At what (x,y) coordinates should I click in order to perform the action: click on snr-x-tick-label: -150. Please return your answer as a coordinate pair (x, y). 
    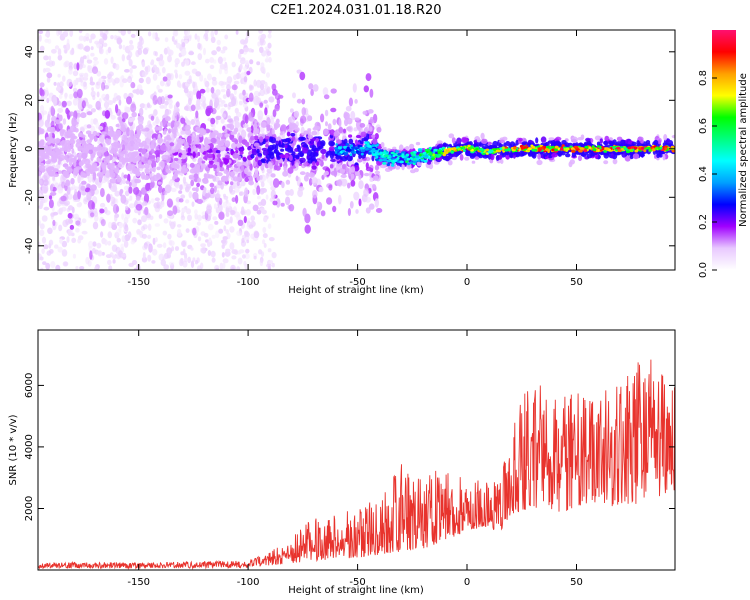
    Looking at the image, I should click on (138, 582).